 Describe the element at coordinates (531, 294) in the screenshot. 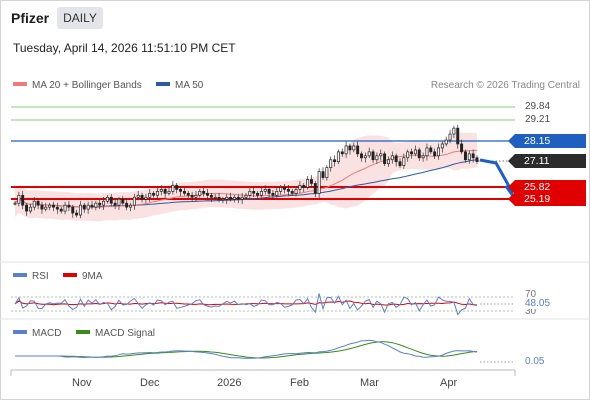

I see `rsi-upper-label: 70` at that location.